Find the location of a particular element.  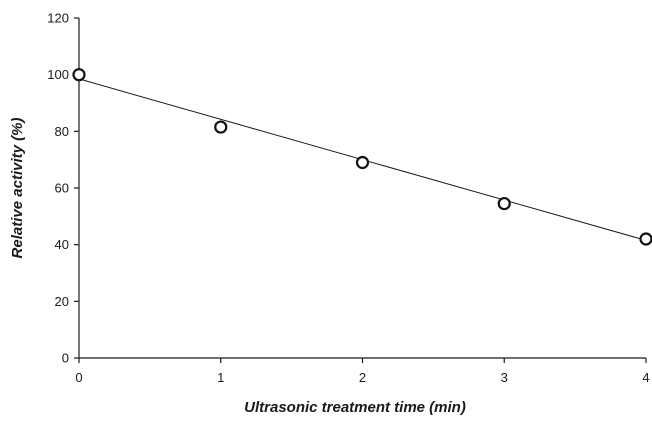

x-tick-label: 2 is located at coordinates (362, 377).